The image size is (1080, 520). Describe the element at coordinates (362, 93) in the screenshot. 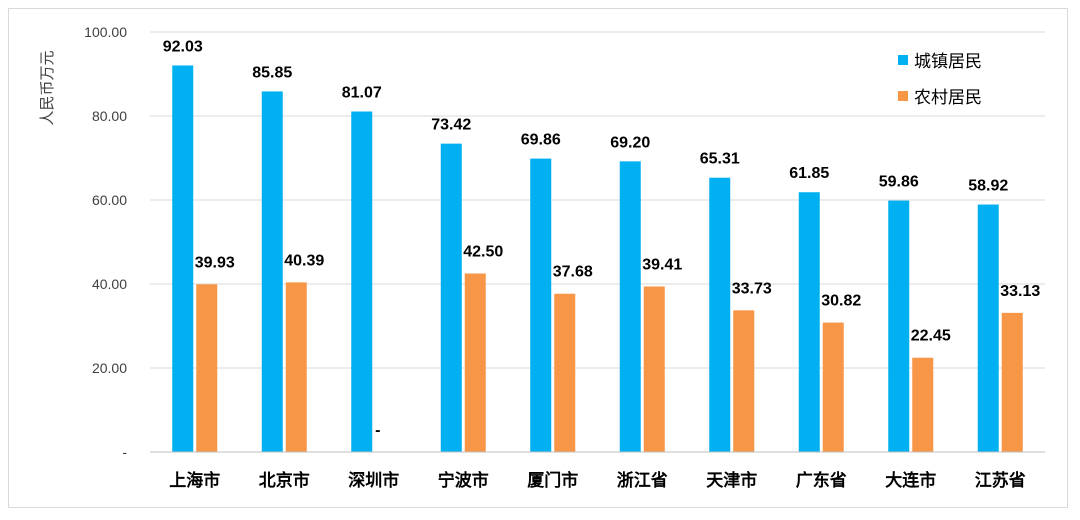

I see `data-label: 81.07` at that location.